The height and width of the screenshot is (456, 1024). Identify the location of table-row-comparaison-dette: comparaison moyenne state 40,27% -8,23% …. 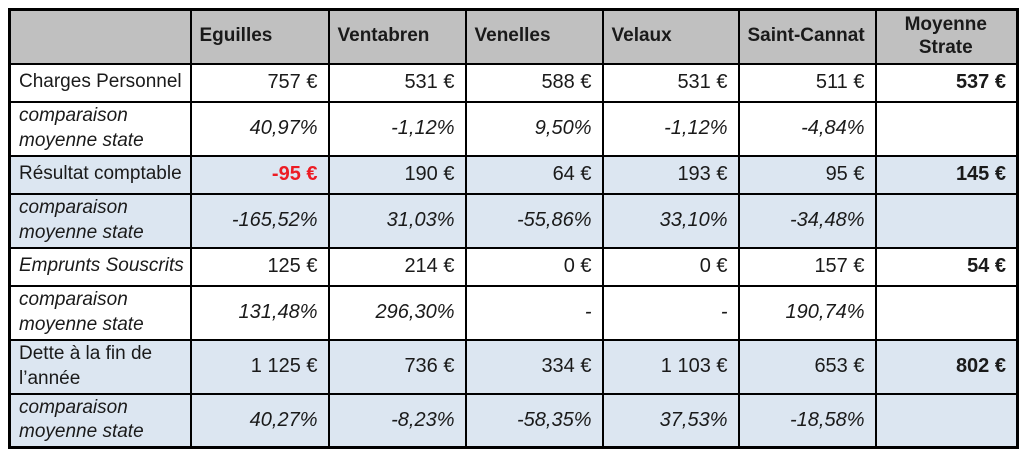
(513, 420).